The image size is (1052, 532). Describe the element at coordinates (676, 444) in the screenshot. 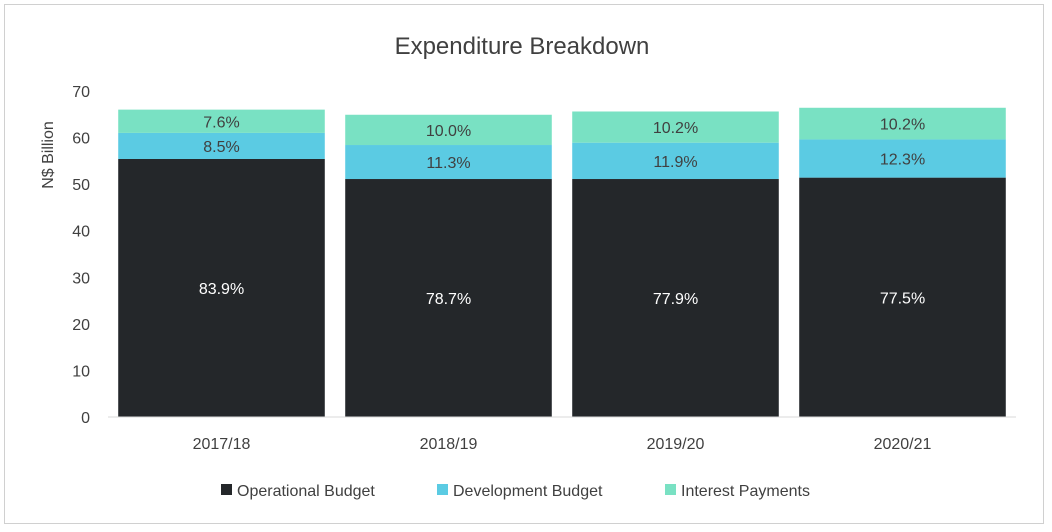

I see `x-tick-label: 2019/20` at that location.